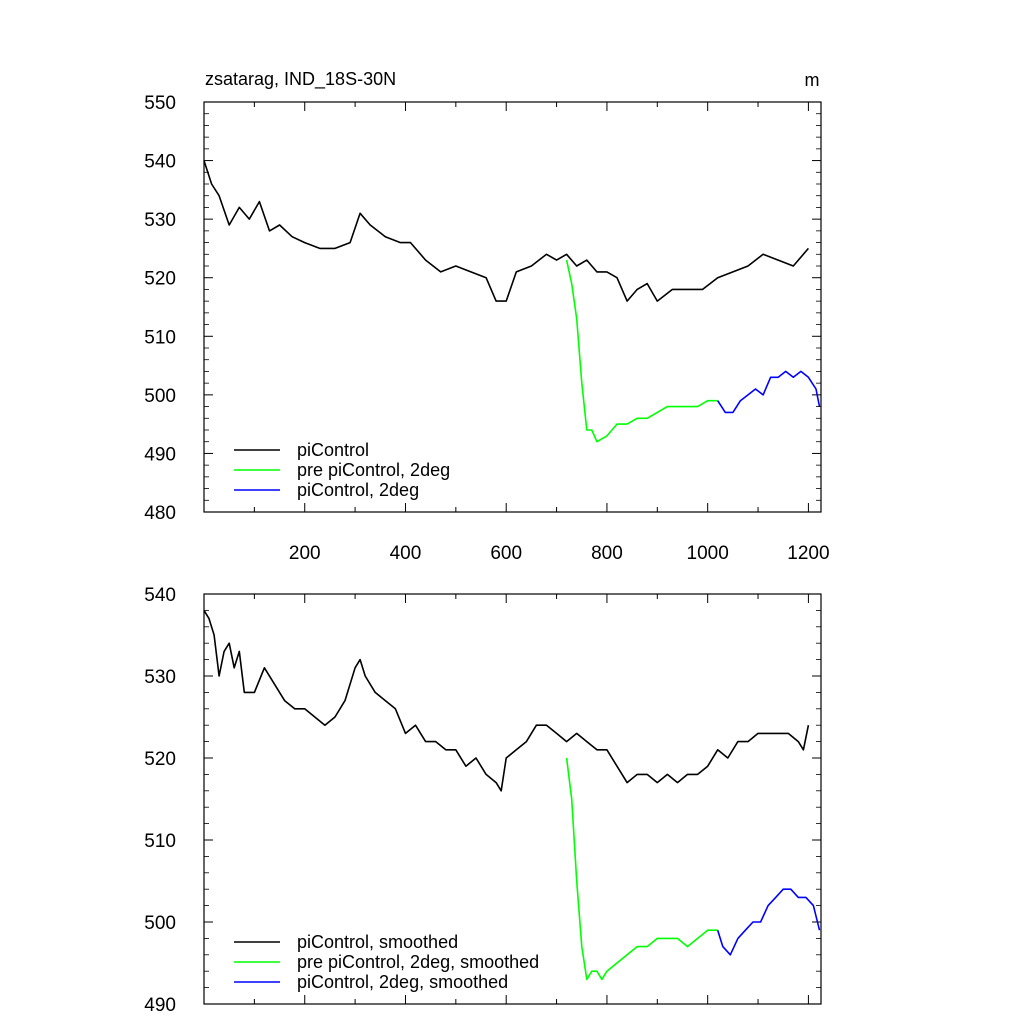  Describe the element at coordinates (333, 450) in the screenshot. I see `legend-label: piControl` at that location.